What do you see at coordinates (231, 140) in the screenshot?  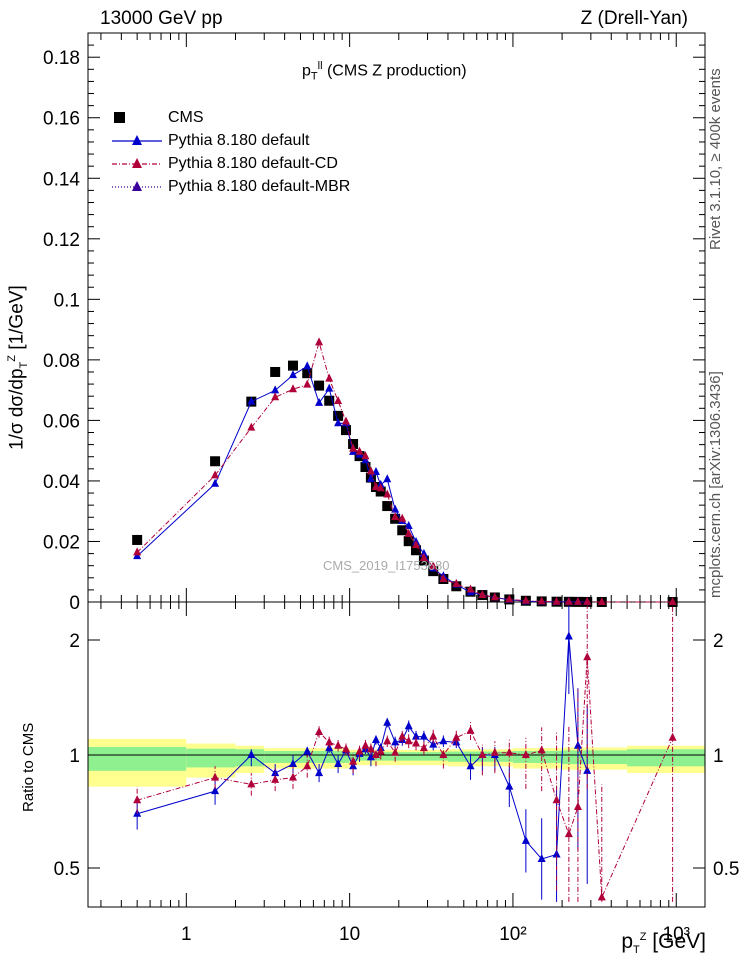 I see `legend-entry-default: Pythia 8.180 default` at bounding box center [231, 140].